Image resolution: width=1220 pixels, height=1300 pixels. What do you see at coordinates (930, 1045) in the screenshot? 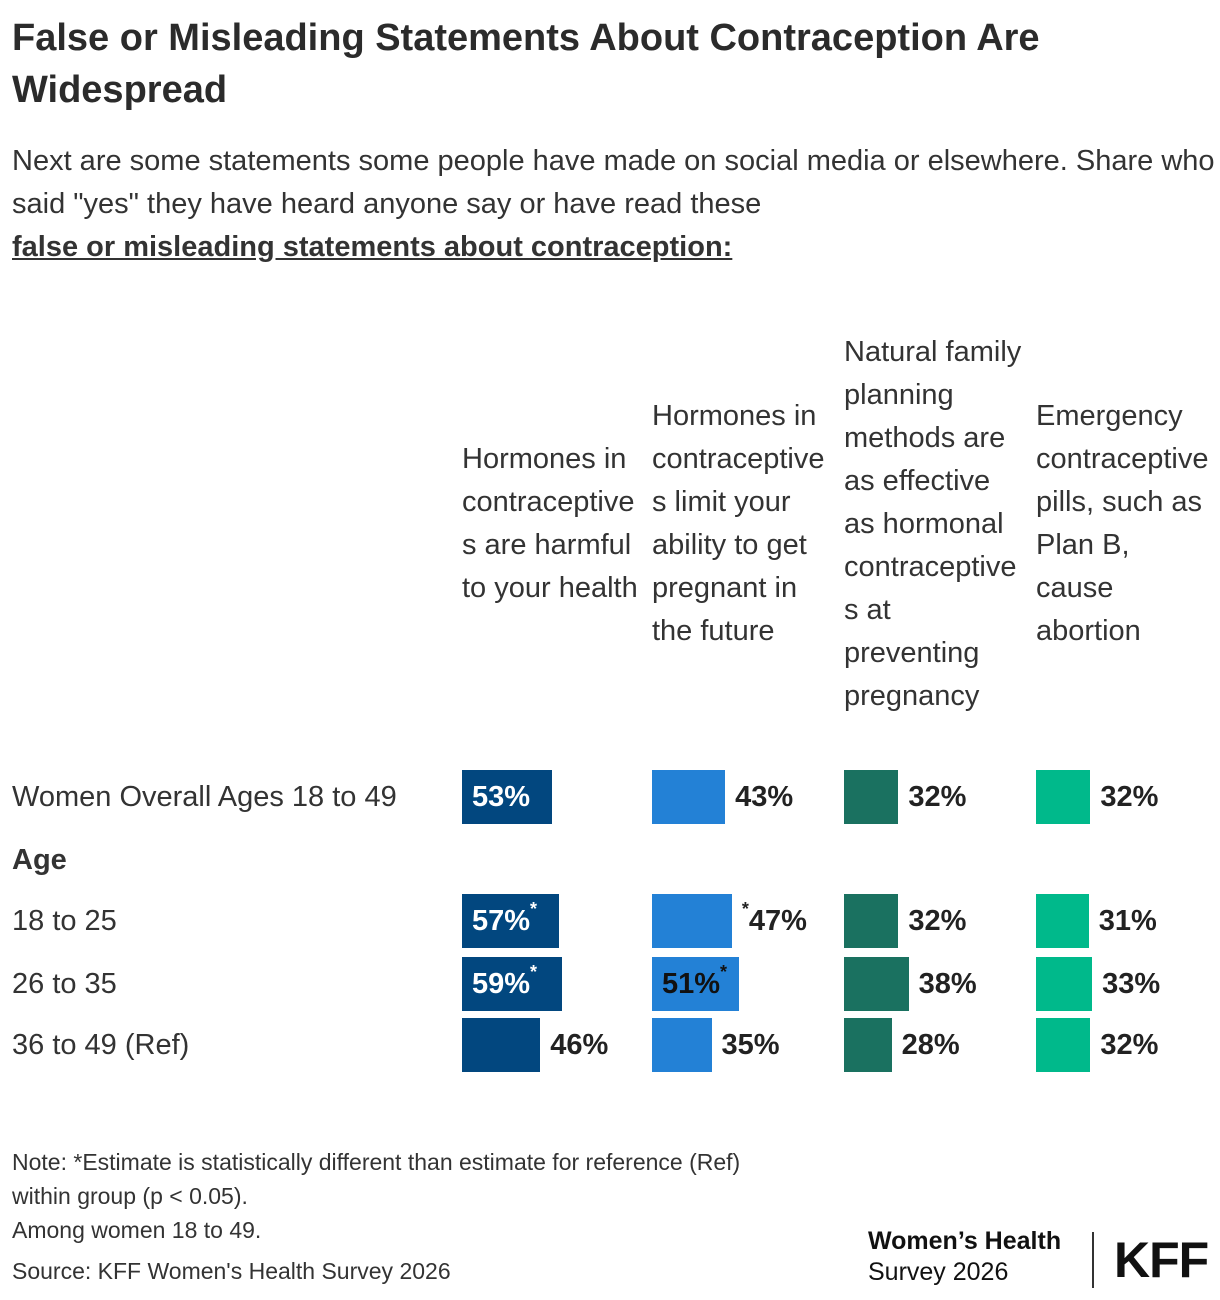
I see `value-label: 28%` at bounding box center [930, 1045].